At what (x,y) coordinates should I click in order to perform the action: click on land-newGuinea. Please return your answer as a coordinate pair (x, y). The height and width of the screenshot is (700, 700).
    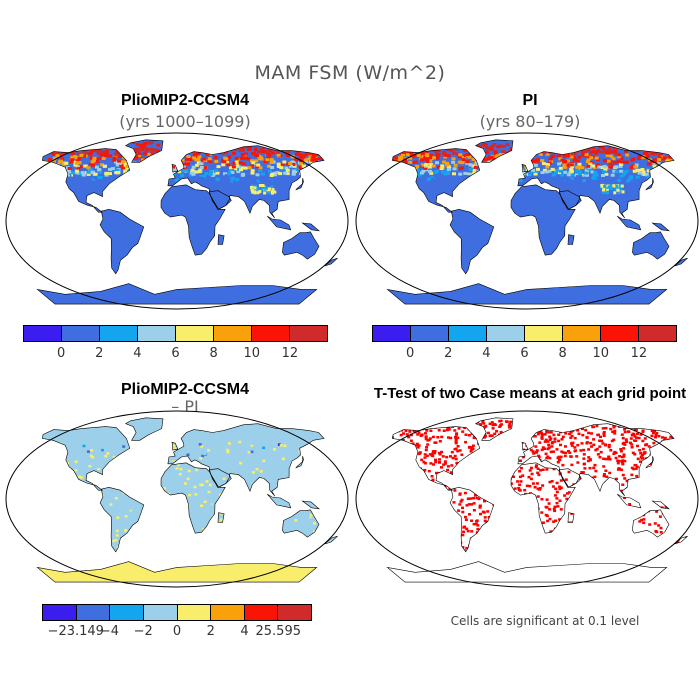
    Looking at the image, I should click on (310, 505).